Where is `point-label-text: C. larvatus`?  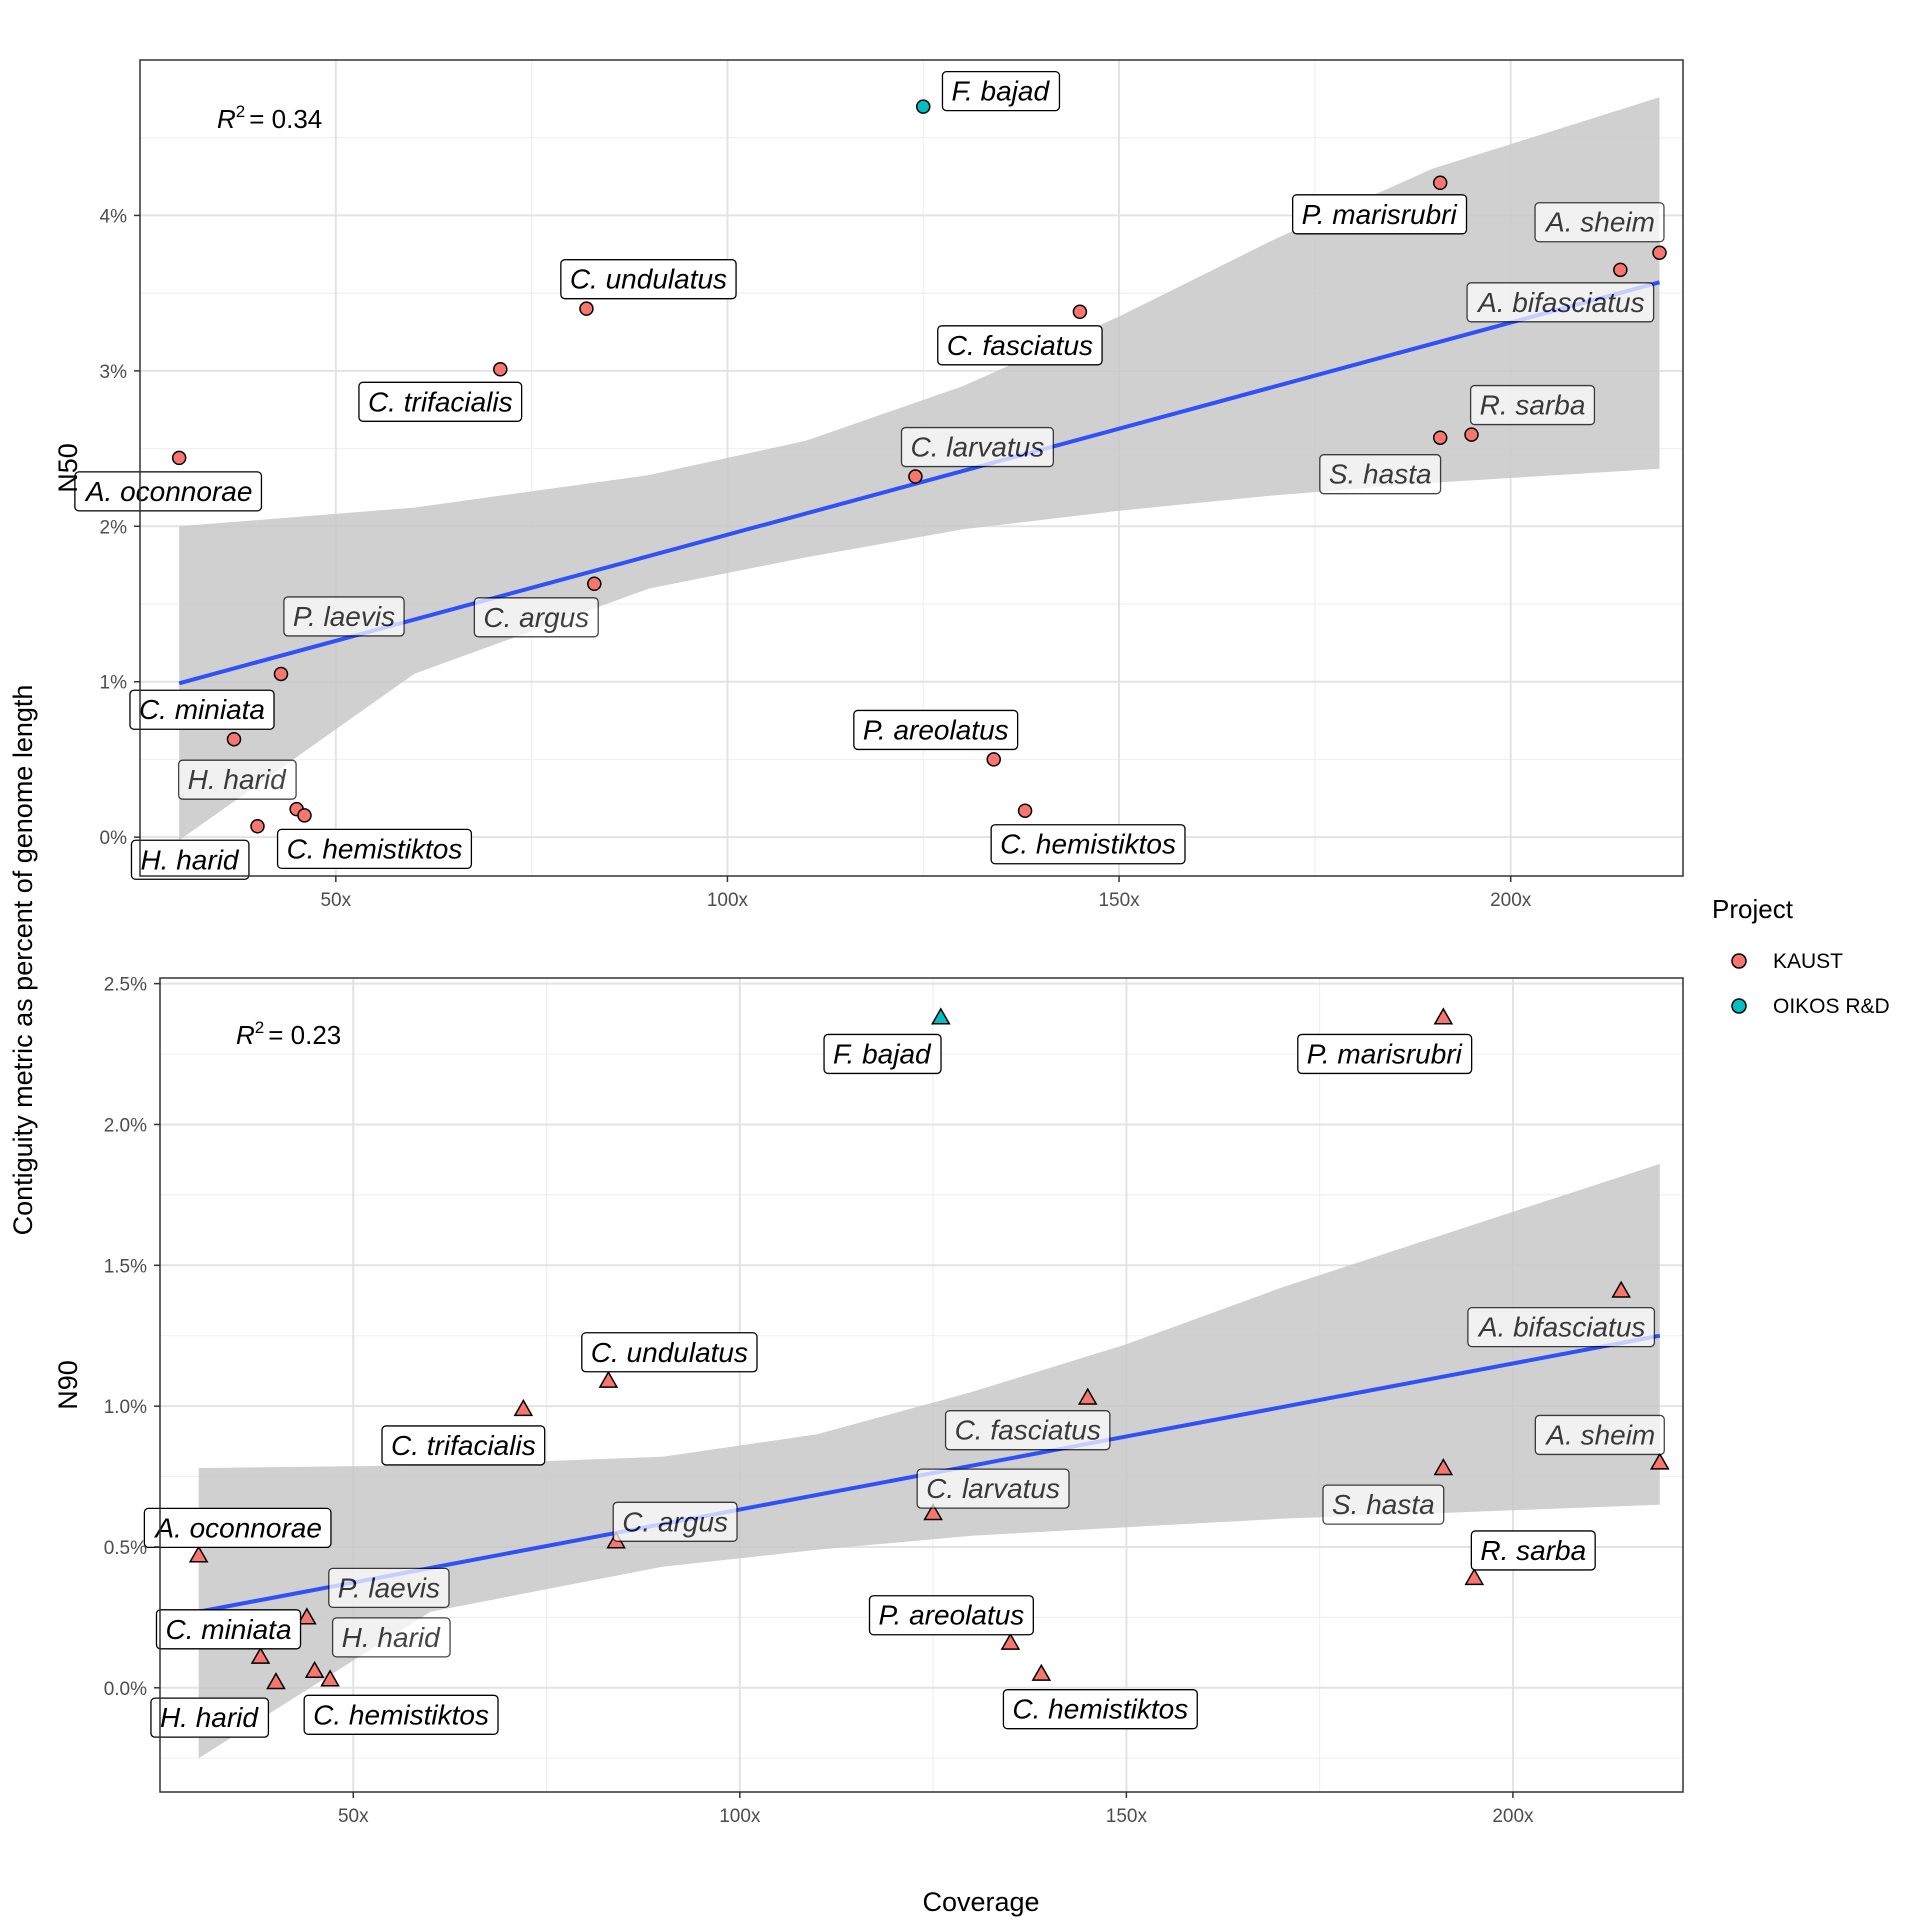
point-label-text: C. larvatus is located at coordinates (993, 1488).